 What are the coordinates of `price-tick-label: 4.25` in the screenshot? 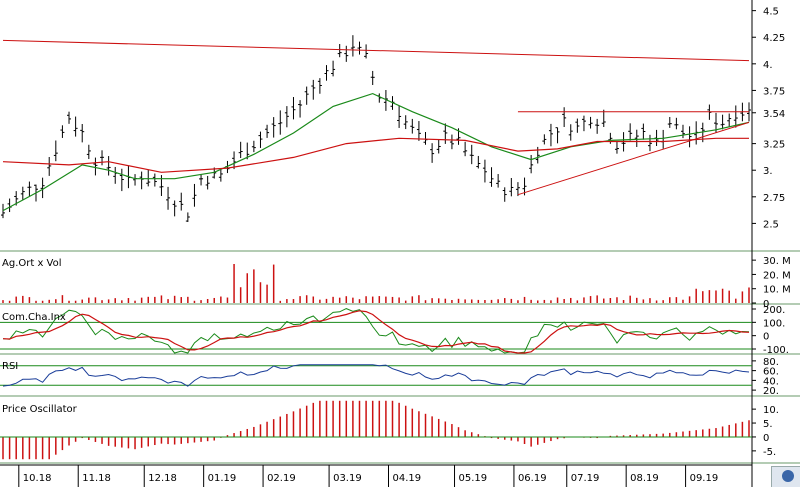 It's located at (774, 38).